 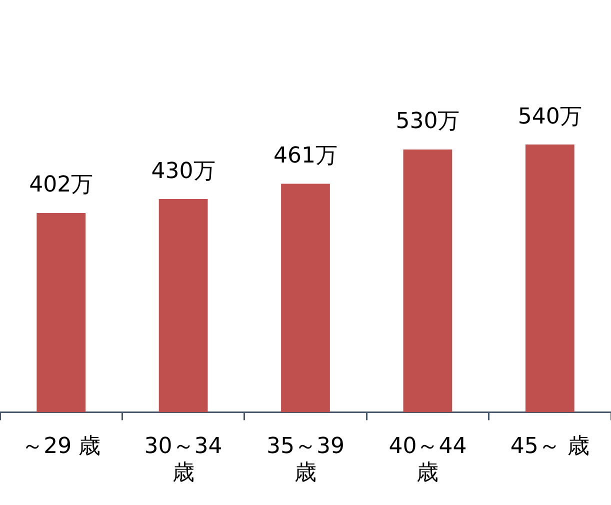 I want to click on data-label: 540万, so click(x=550, y=117).